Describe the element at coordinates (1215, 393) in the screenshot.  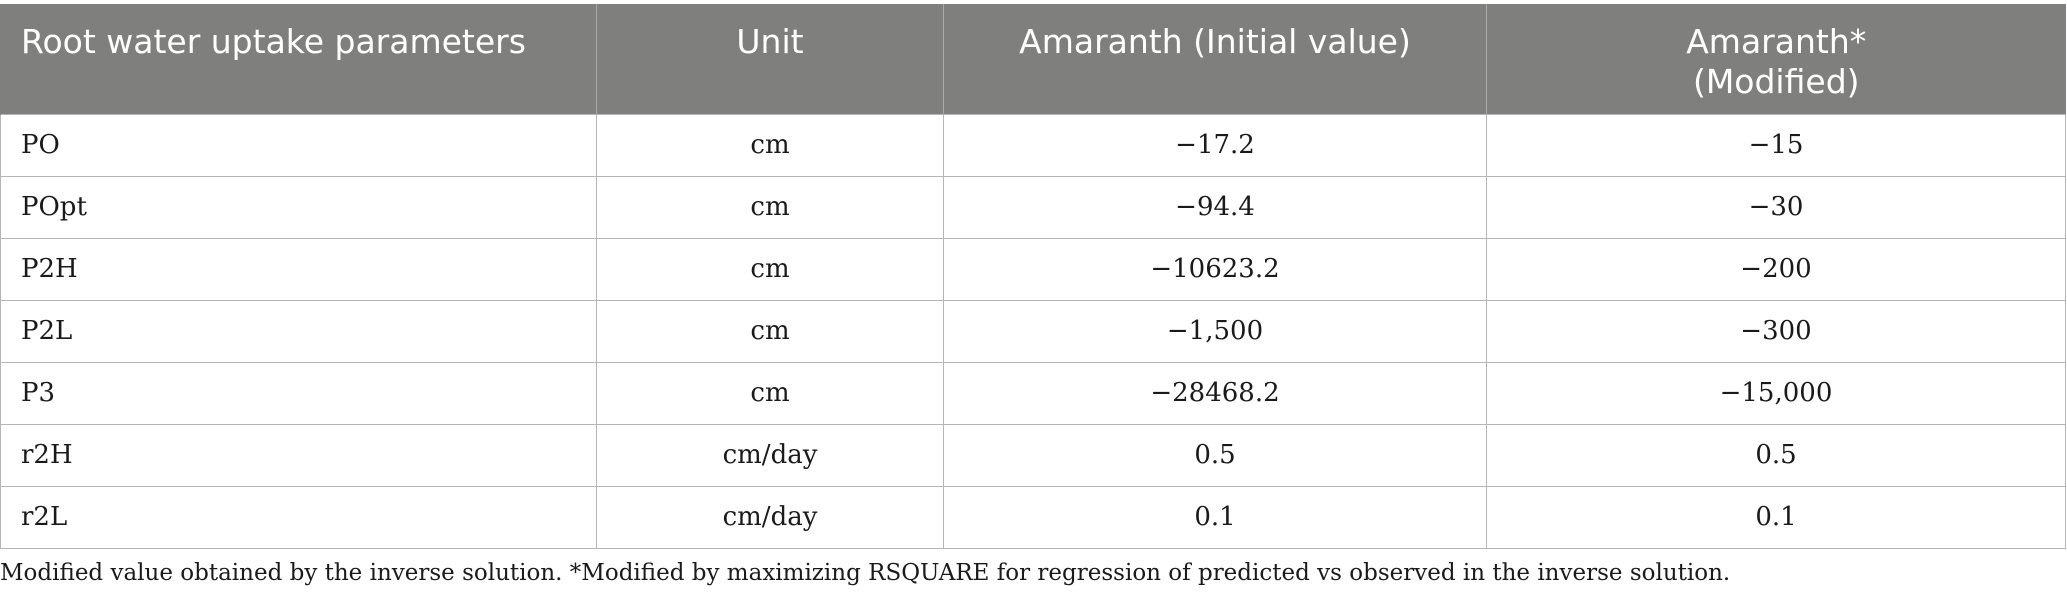
I see `cell-initial: −28468.2` at that location.